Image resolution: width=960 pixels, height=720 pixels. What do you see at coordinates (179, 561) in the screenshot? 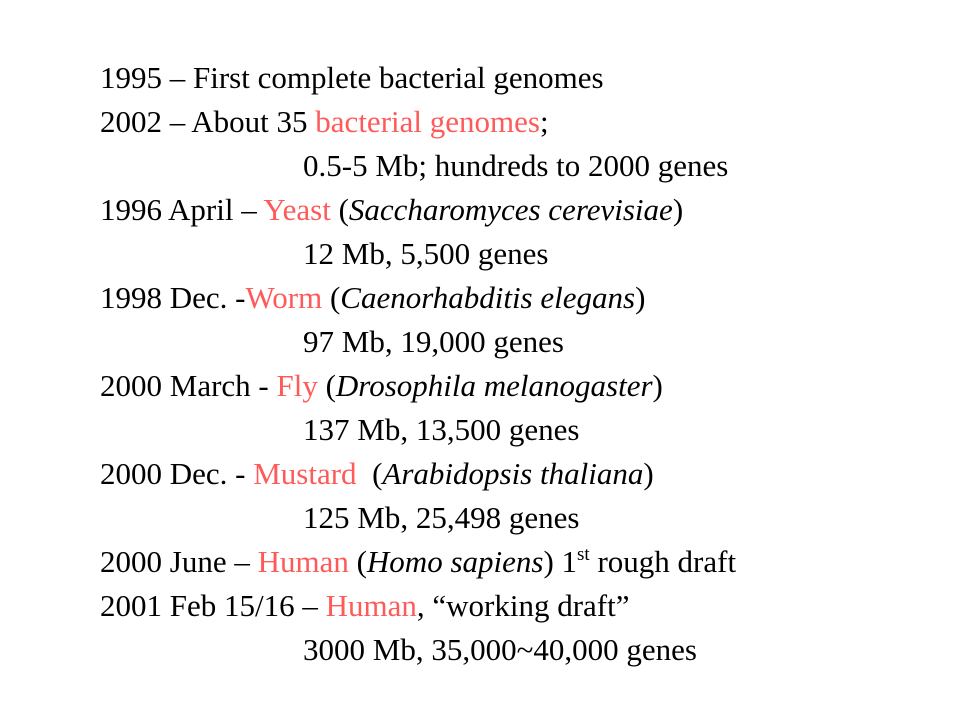
I see `line-prefix: 2000 June –` at bounding box center [179, 561].